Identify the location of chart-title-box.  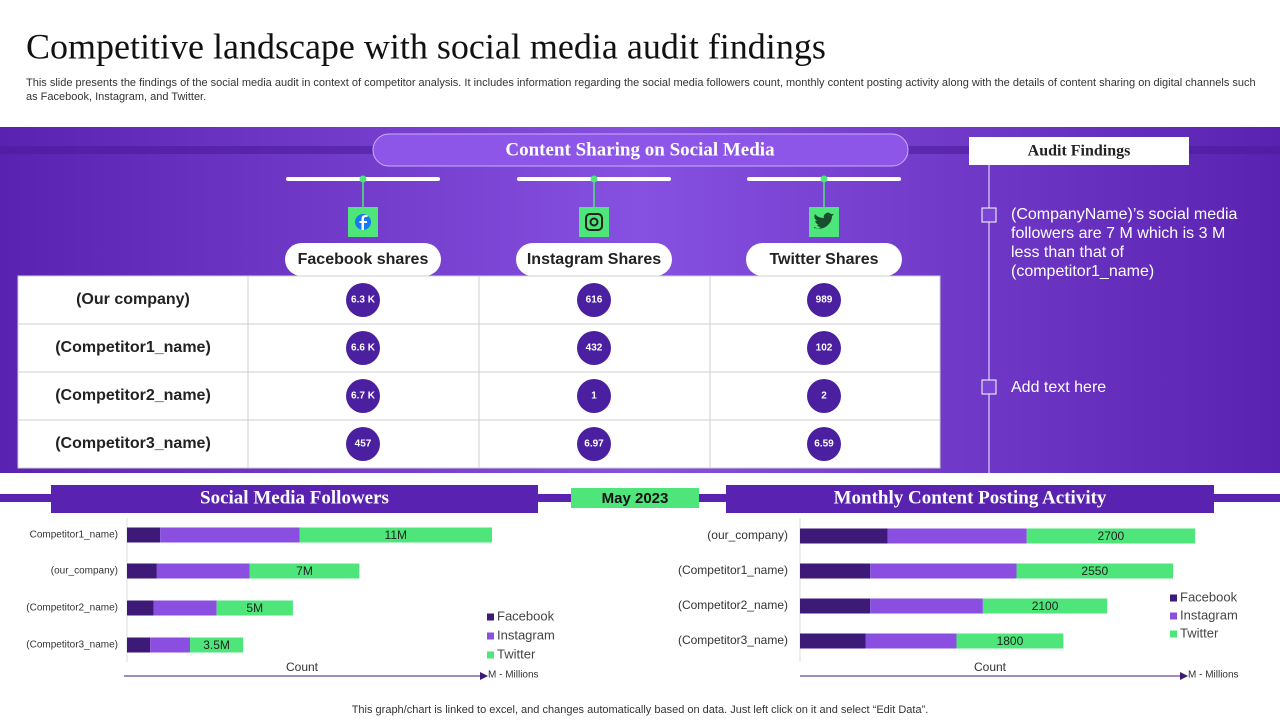
(294, 499).